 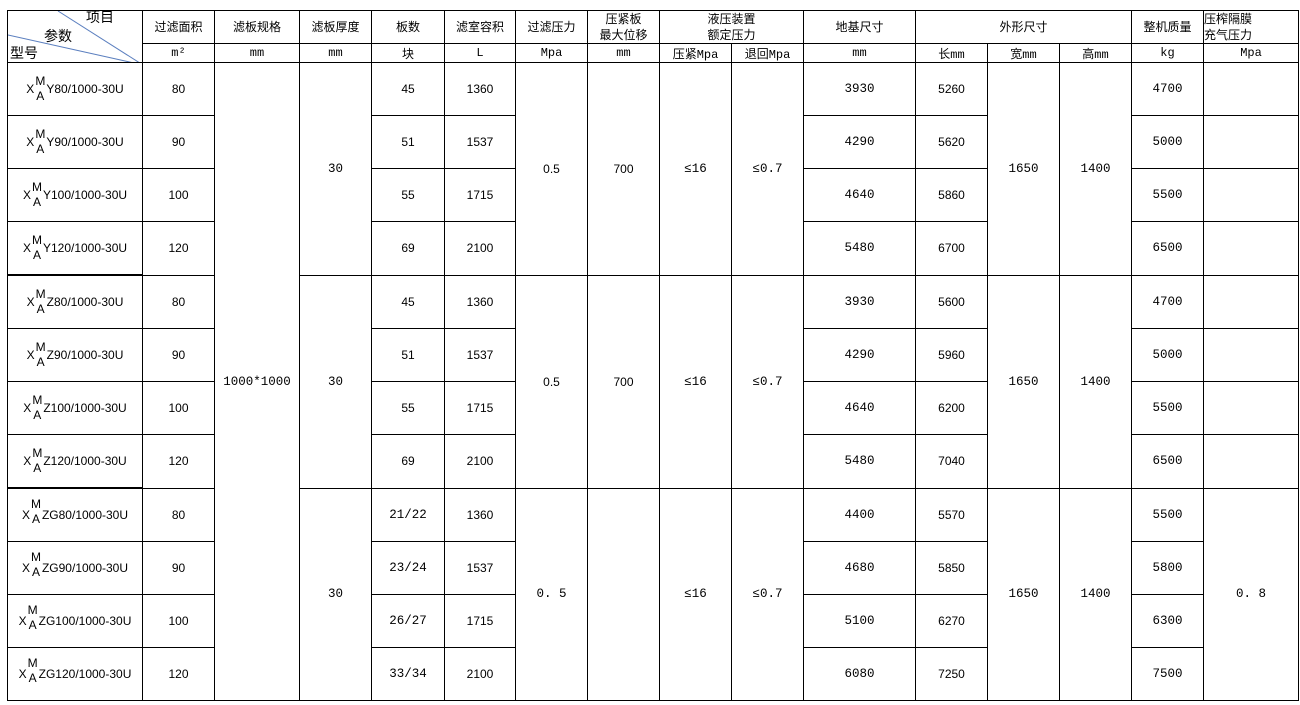 I want to click on foundation-size-cell: 4400, so click(x=859, y=514).